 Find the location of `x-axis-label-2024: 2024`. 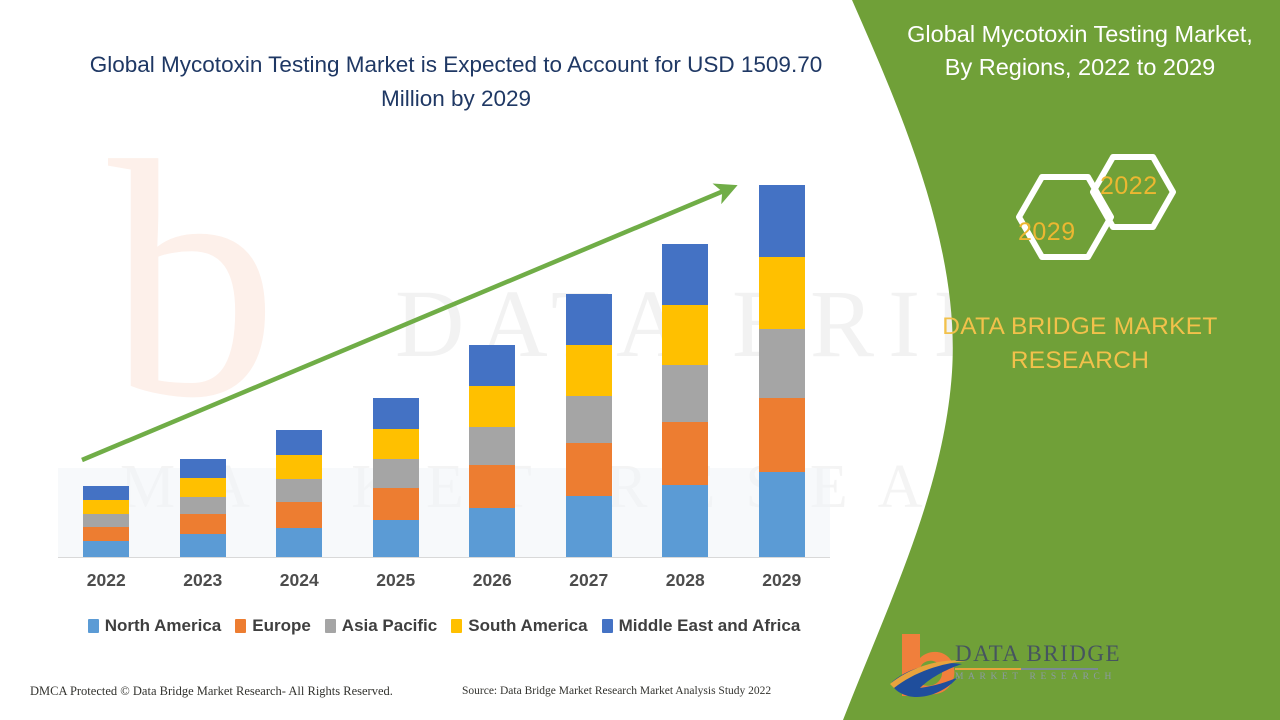

x-axis-label-2024: 2024 is located at coordinates (299, 580).